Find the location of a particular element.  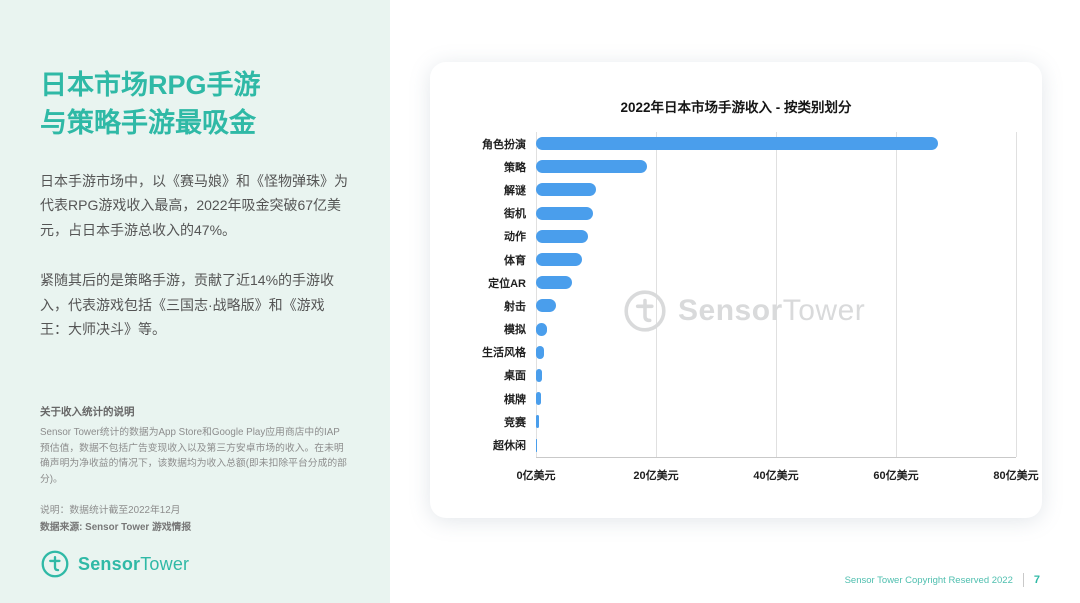

footer-divider is located at coordinates (1023, 580).